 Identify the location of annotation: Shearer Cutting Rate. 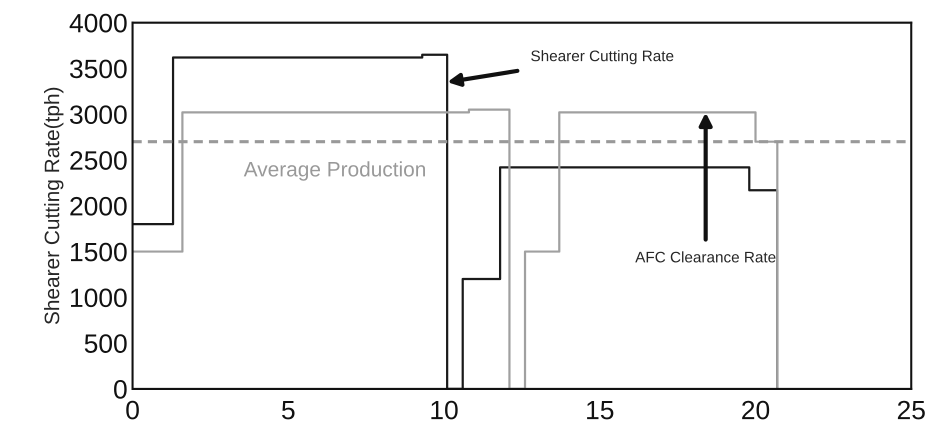
(602, 57).